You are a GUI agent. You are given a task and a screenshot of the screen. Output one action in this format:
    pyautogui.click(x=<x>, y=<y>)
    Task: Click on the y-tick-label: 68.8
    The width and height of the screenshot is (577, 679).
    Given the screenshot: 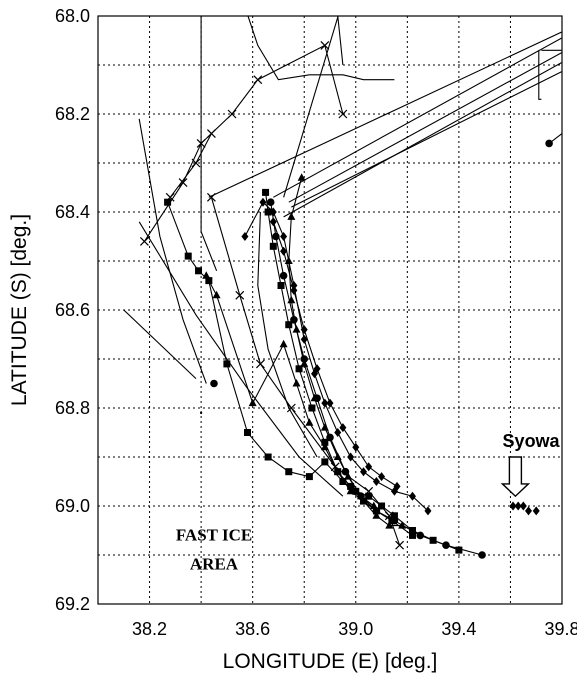 What is the action you would take?
    pyautogui.click(x=72, y=408)
    